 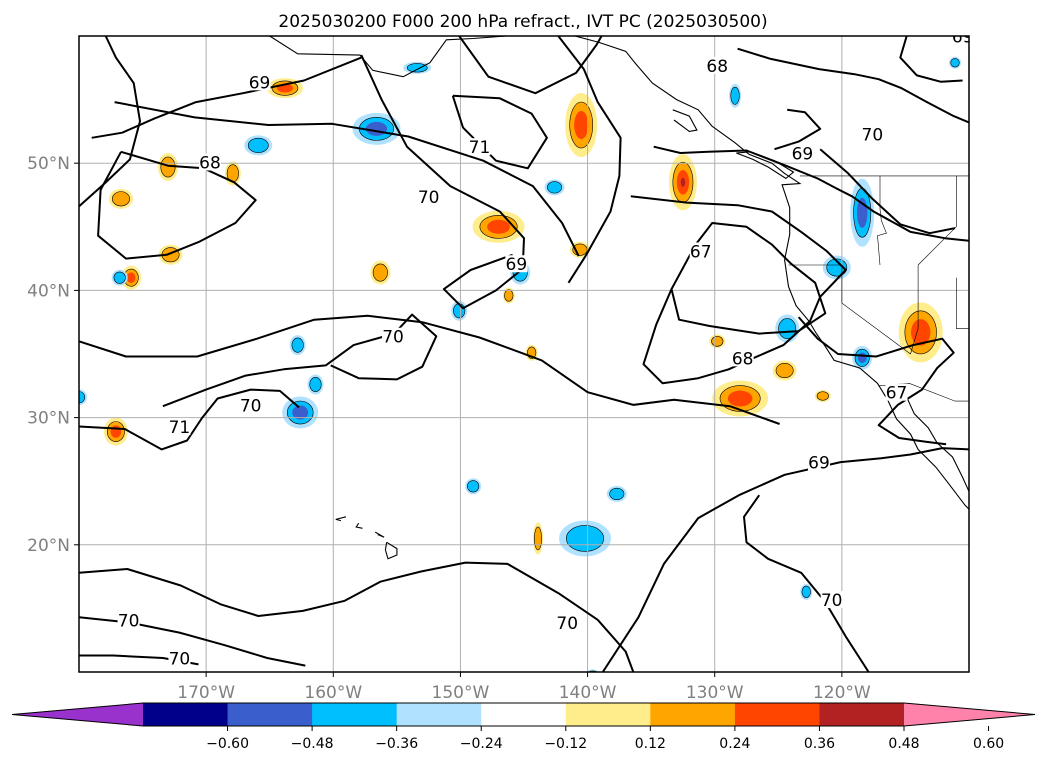 I want to click on border-line, so click(x=882, y=220).